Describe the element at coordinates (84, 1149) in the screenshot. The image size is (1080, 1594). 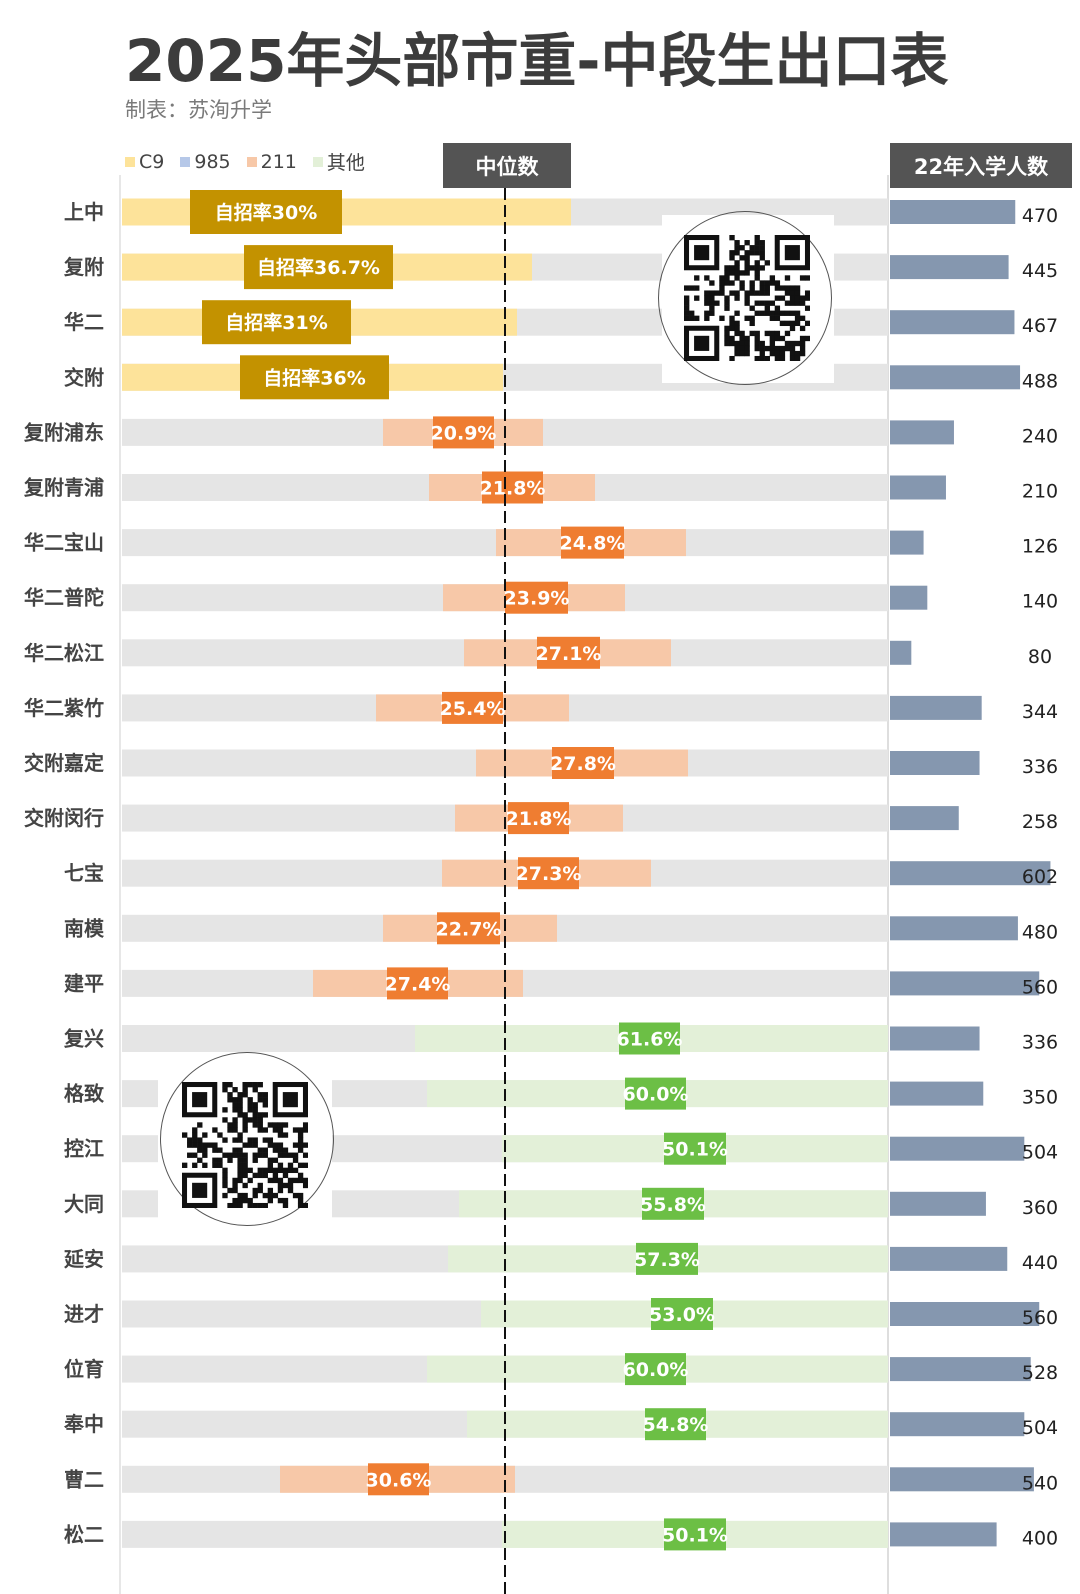
I see `category-label: 控江` at that location.